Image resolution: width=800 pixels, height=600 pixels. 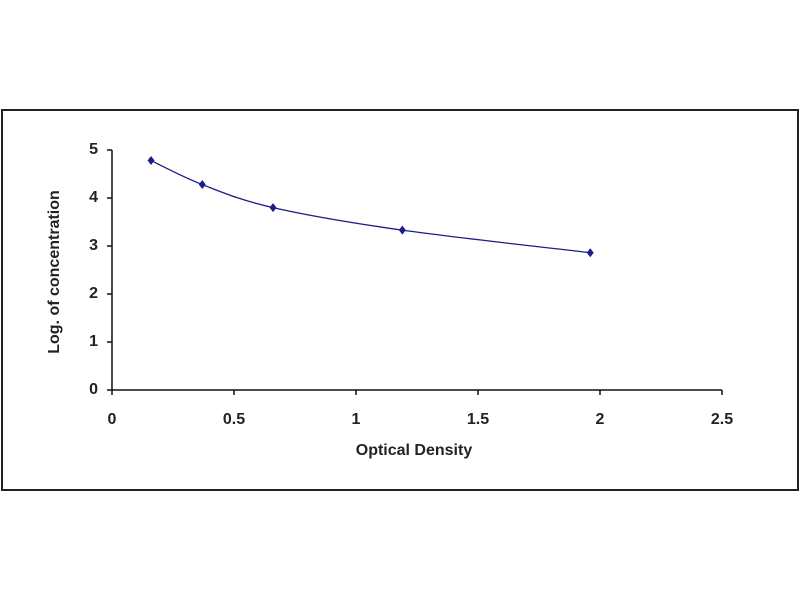 I want to click on y-tick-label: 2, so click(x=93, y=293).